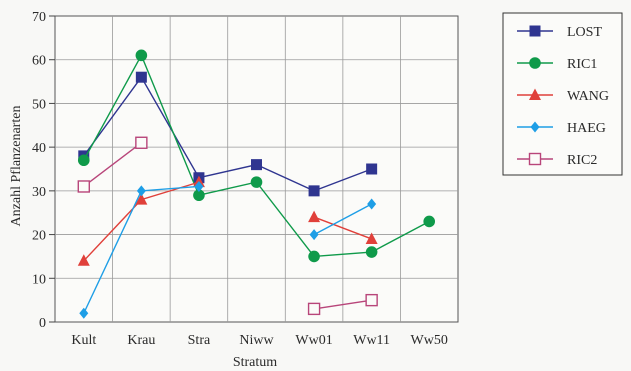  What do you see at coordinates (83, 340) in the screenshot?
I see `x-tick-label: Kult` at bounding box center [83, 340].